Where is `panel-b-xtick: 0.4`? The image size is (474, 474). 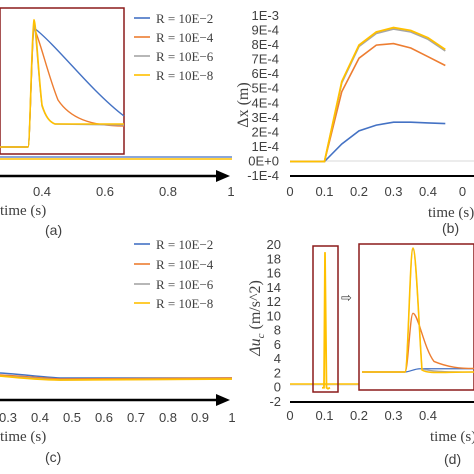 panel-b-xtick: 0.4 is located at coordinates (428, 191).